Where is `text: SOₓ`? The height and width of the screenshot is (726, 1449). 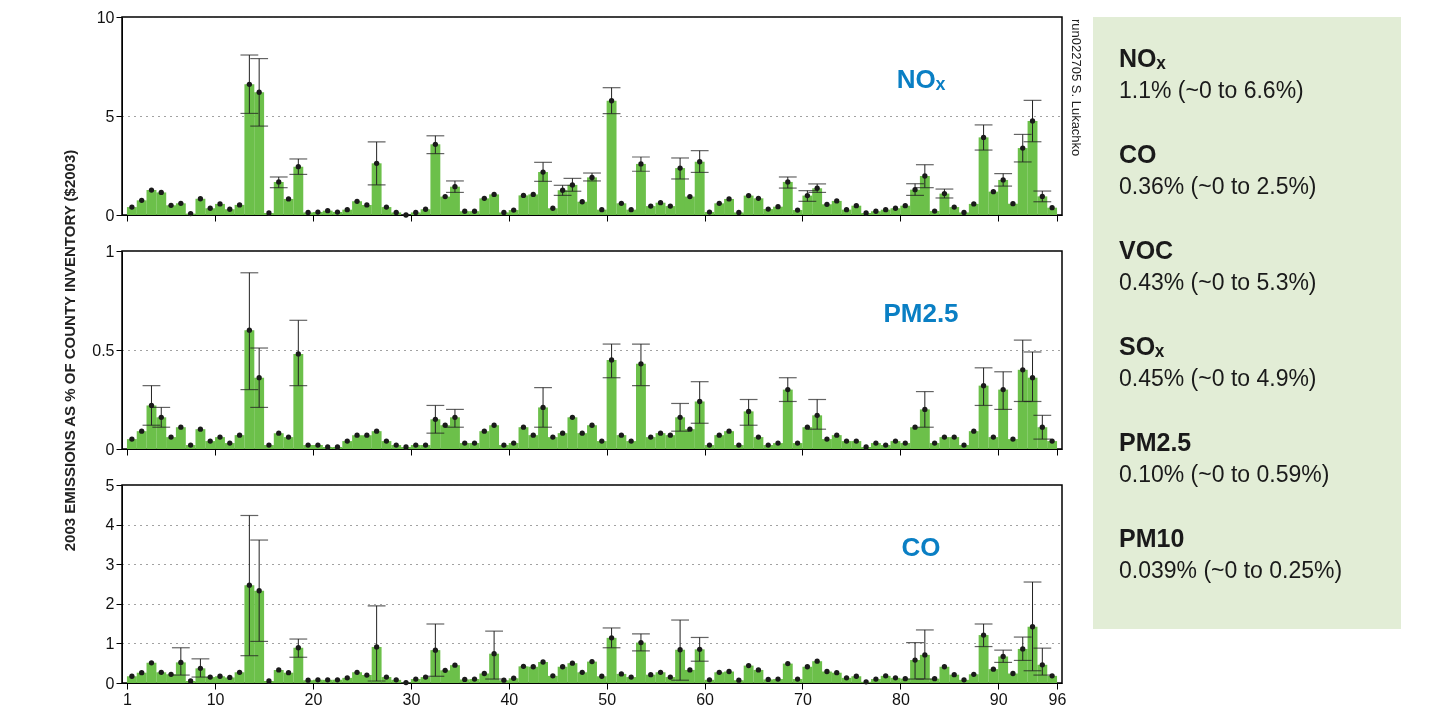
text: SOₓ is located at coordinates (1142, 346).